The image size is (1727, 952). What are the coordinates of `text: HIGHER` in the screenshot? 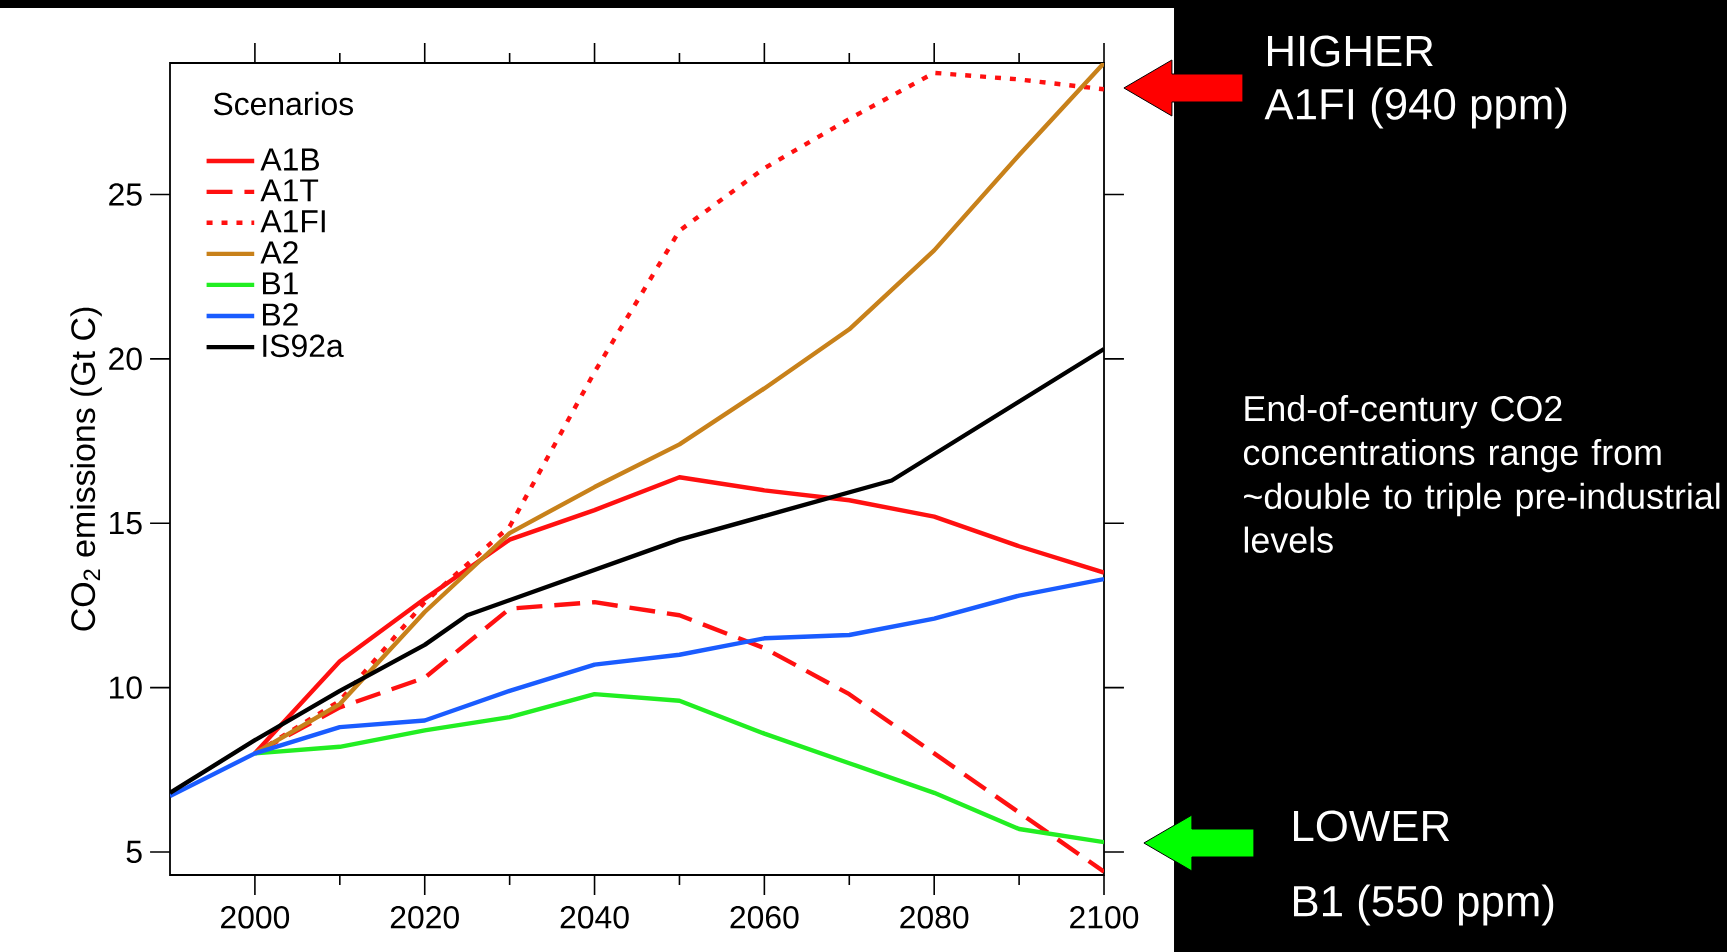 It's located at (1350, 51).